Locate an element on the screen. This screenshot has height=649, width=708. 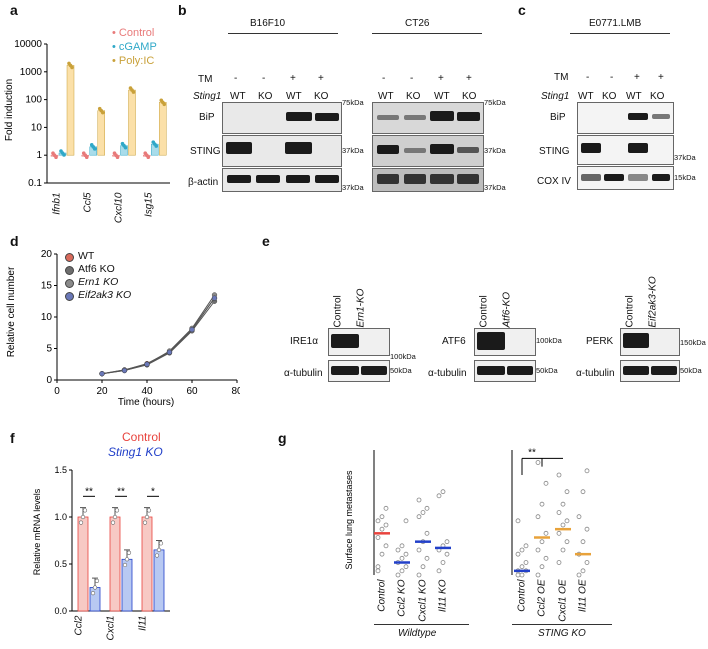
a-xlabel: Cxcl10 is located at coordinates (118, 208).